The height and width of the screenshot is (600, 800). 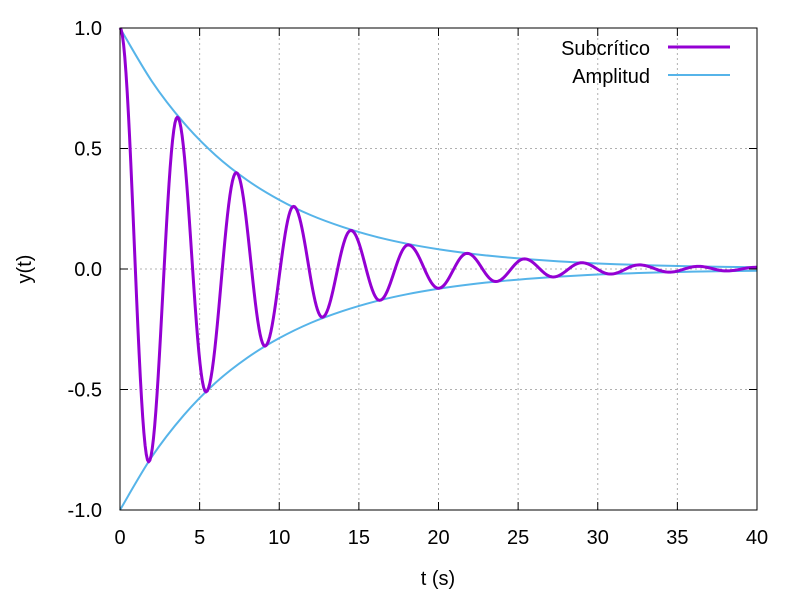 I want to click on y-tick-label: 0.5, so click(x=88, y=150).